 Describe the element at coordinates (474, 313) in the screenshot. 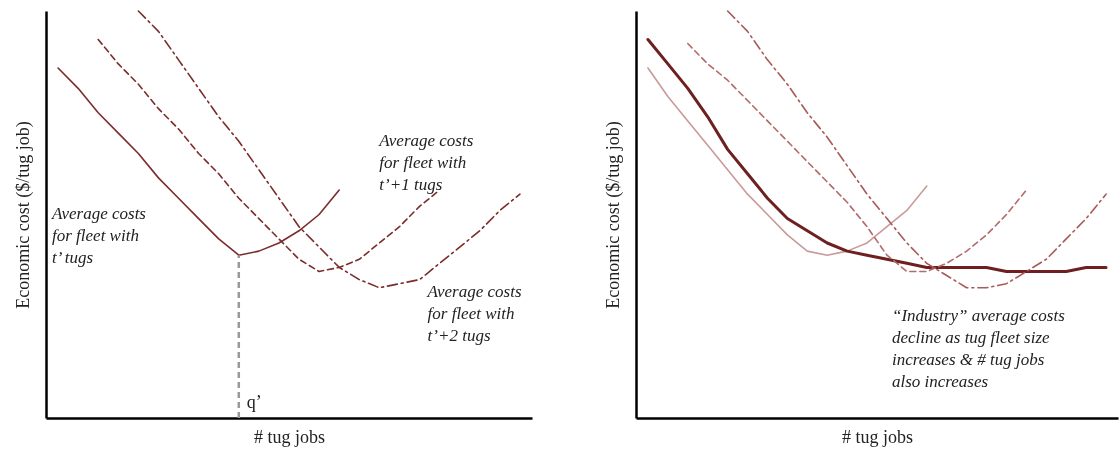

I see `series-label: Average costs for fleet with t’+2 tugs` at that location.